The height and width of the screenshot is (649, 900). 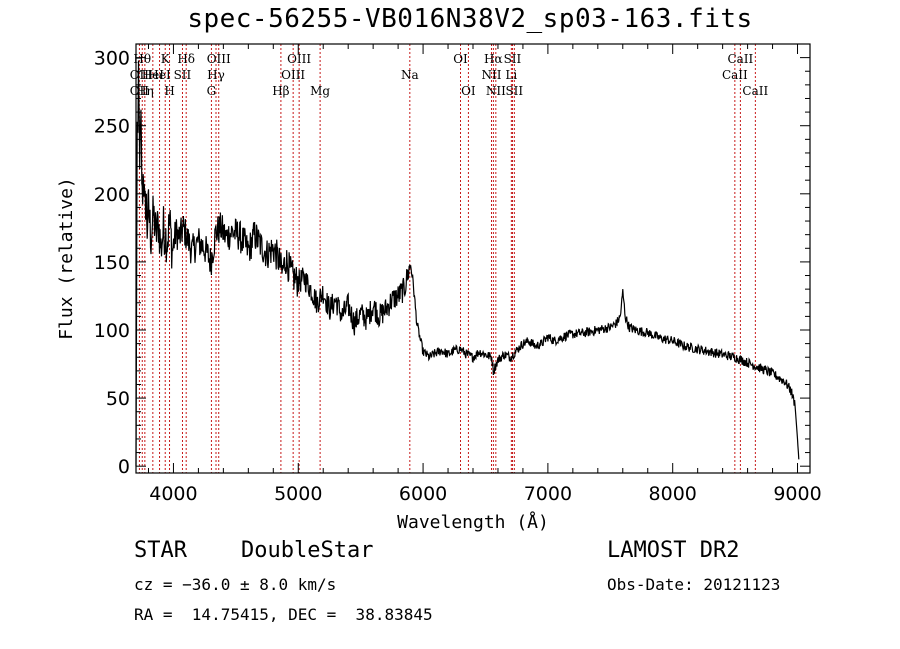 What do you see at coordinates (142, 59) in the screenshot?
I see `emission-line-label: Hθ` at bounding box center [142, 59].